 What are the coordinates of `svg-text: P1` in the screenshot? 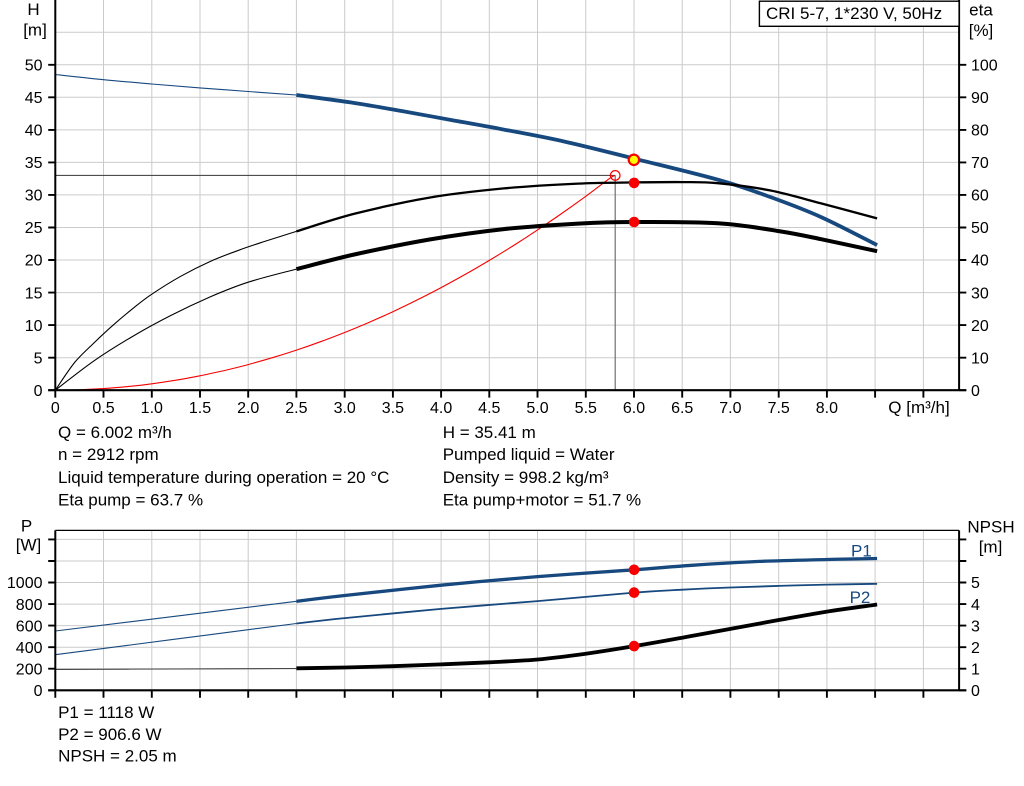 It's located at (861, 551).